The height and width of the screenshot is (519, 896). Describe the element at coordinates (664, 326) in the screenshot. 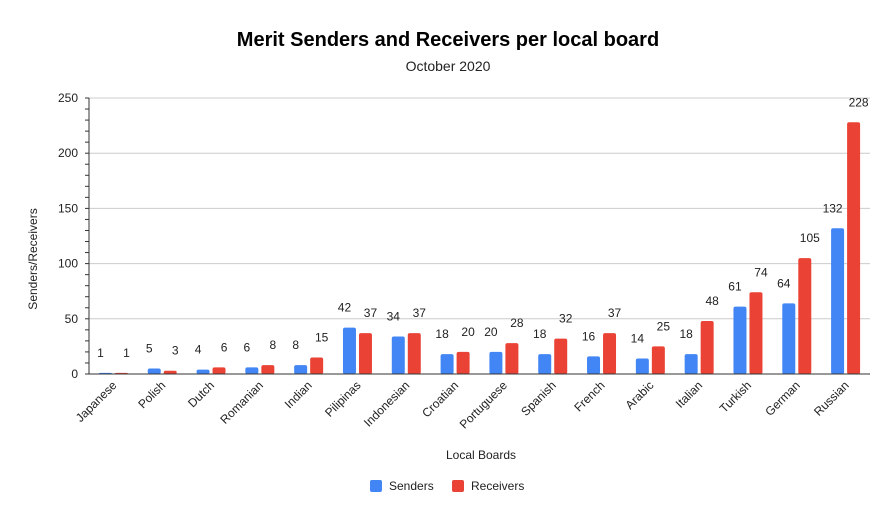

I see `data-label: 25` at that location.